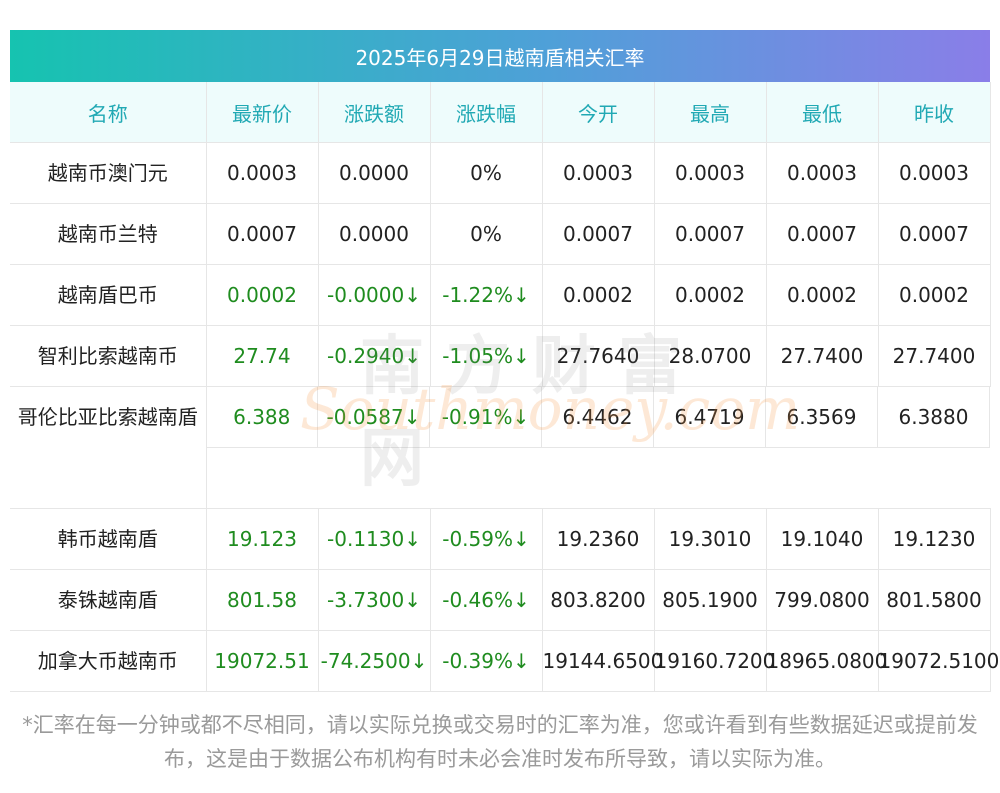  I want to click on header-last: 最新价, so click(262, 112).